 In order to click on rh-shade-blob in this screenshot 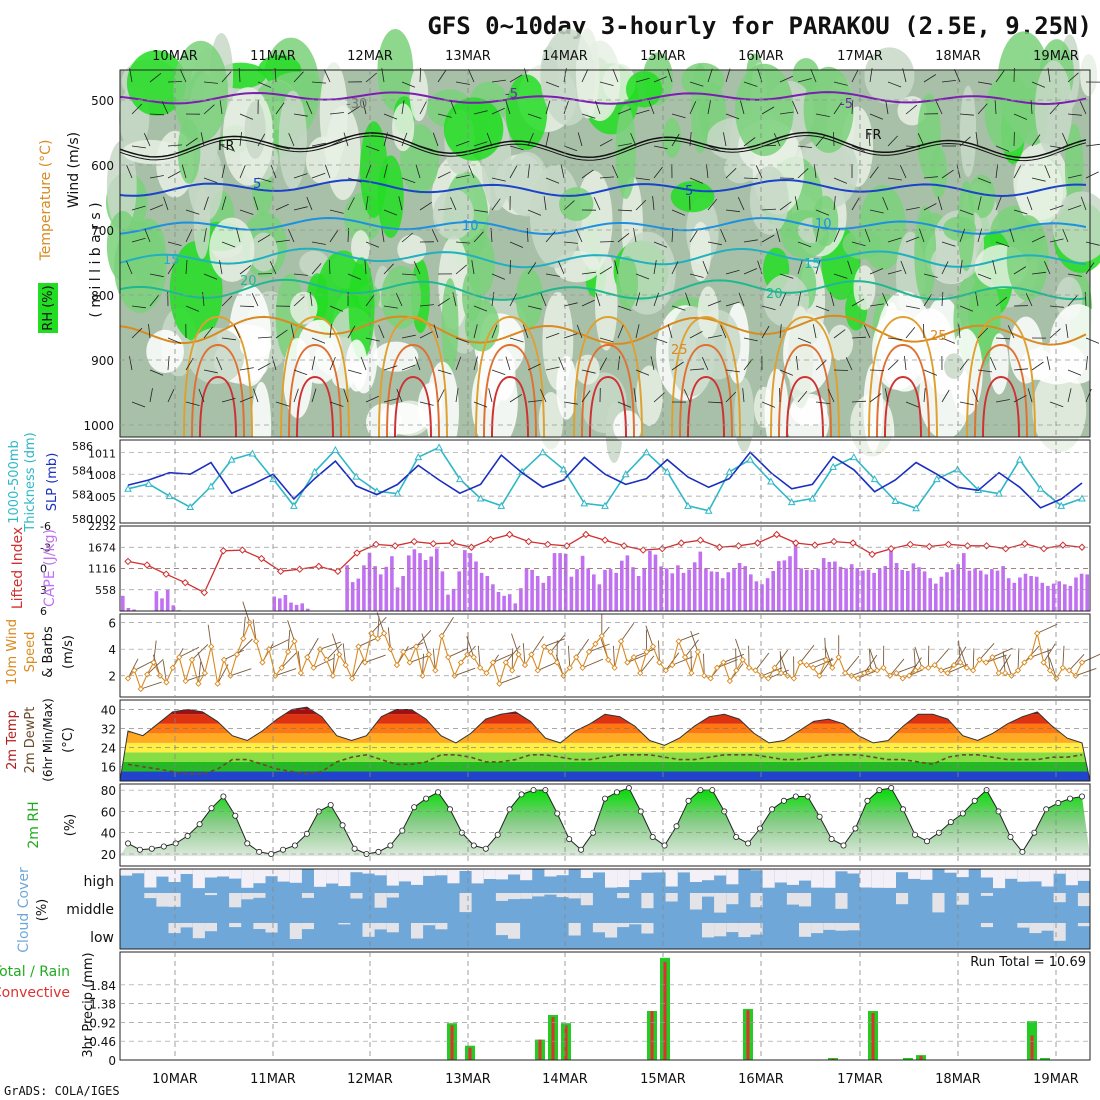, I will do `click(864, 288)`.